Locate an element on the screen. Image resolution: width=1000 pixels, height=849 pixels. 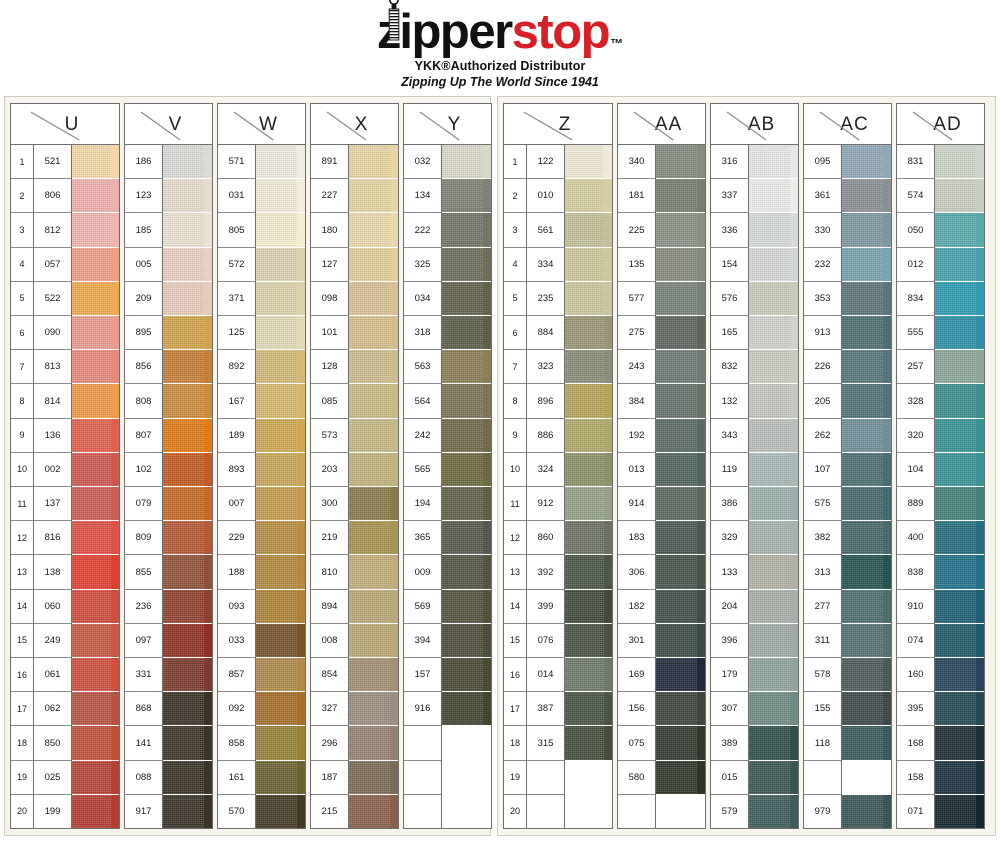
logo-text-stop: stop is located at coordinates (561, 32).